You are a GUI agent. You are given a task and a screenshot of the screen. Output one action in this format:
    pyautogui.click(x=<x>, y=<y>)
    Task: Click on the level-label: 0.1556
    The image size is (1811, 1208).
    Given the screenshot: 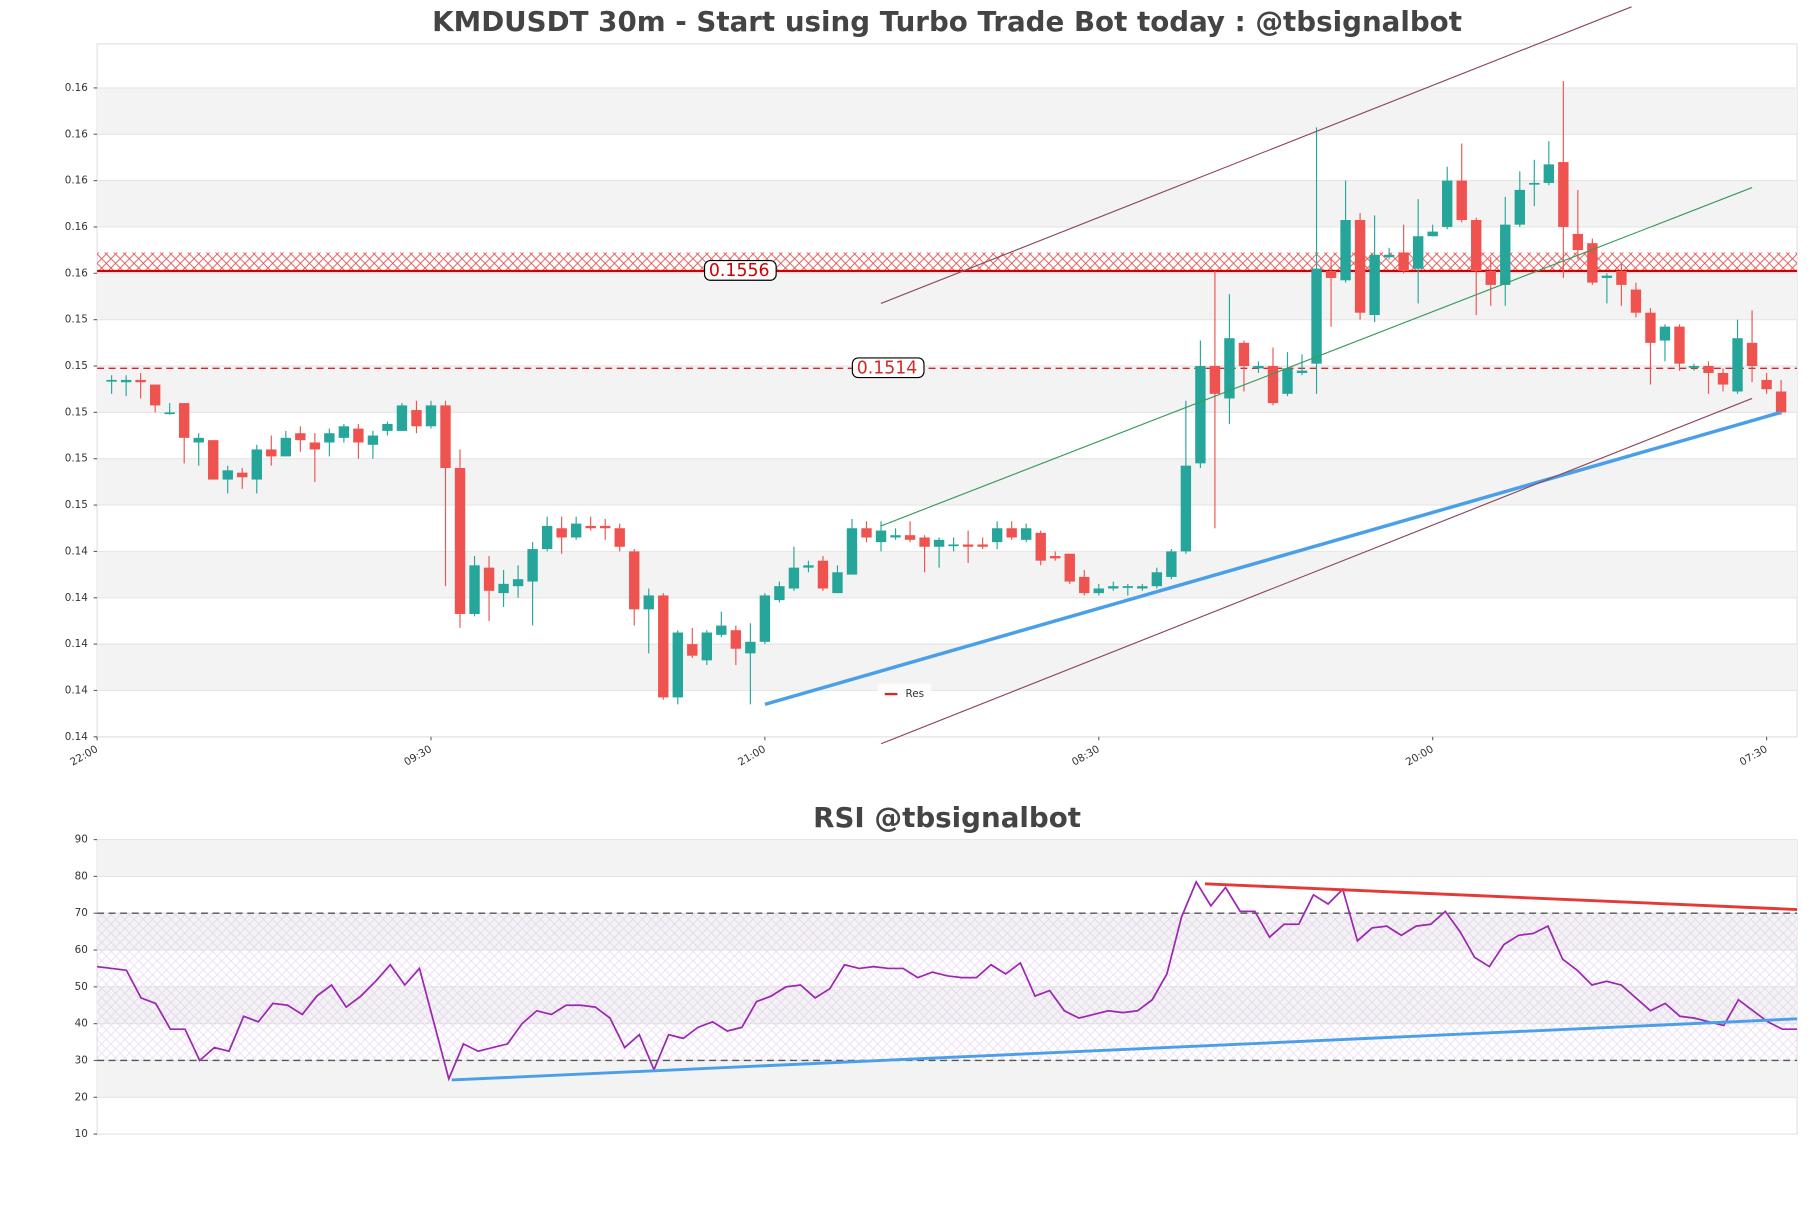 What is the action you would take?
    pyautogui.click(x=739, y=271)
    